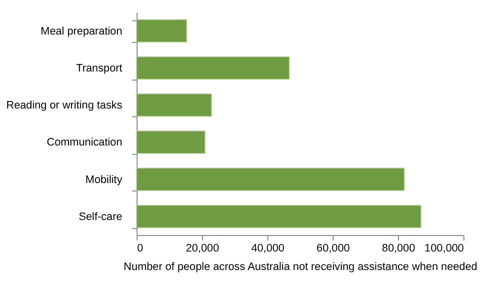 Image resolution: width=500 pixels, height=291 pixels. What do you see at coordinates (399, 248) in the screenshot?
I see `x-tick-label: 80,000` at bounding box center [399, 248].